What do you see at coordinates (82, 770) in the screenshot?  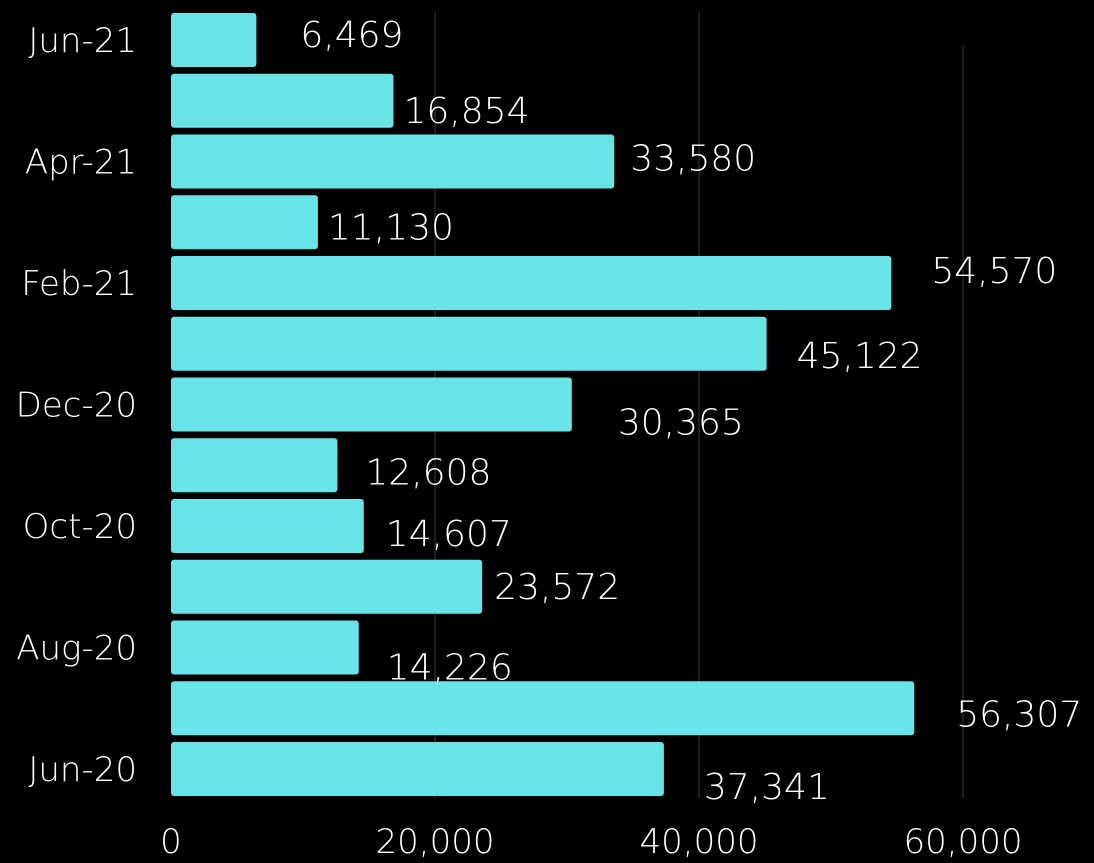 I see `category-label: Jun-20` at bounding box center [82, 770].